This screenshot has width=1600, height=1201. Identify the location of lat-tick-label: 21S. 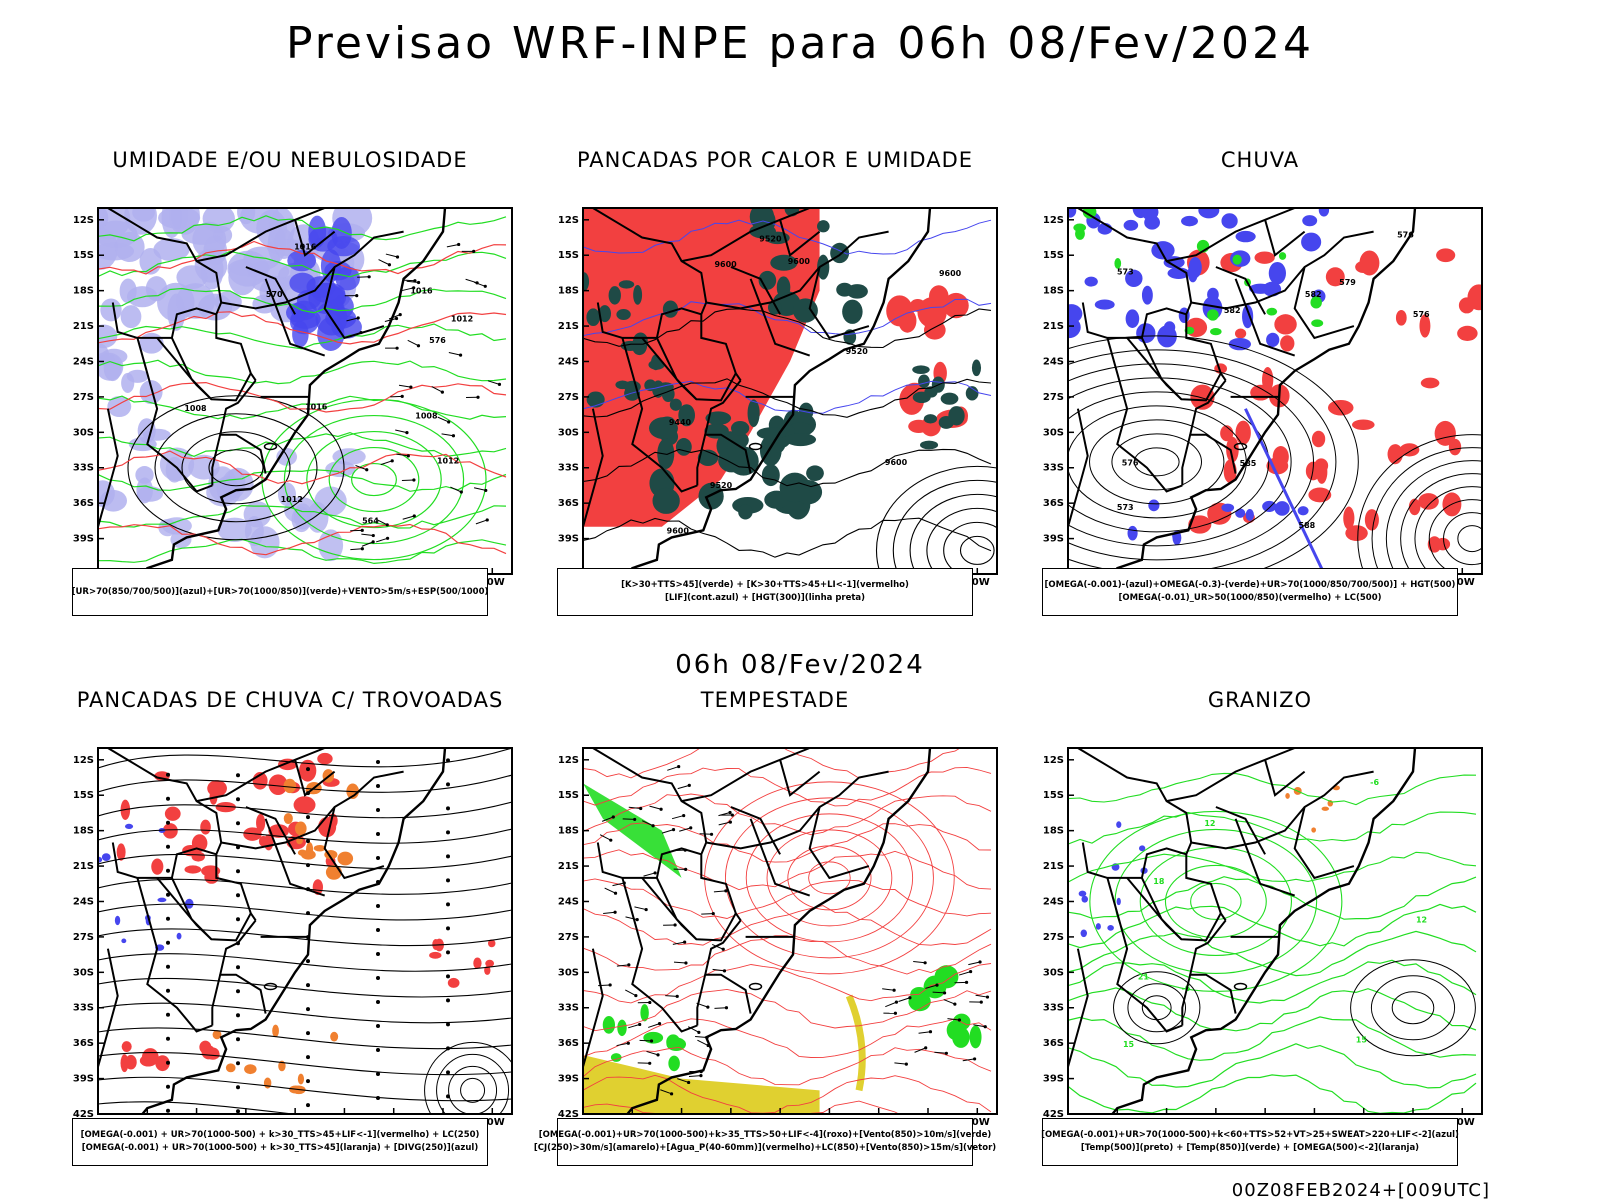
(568, 866).